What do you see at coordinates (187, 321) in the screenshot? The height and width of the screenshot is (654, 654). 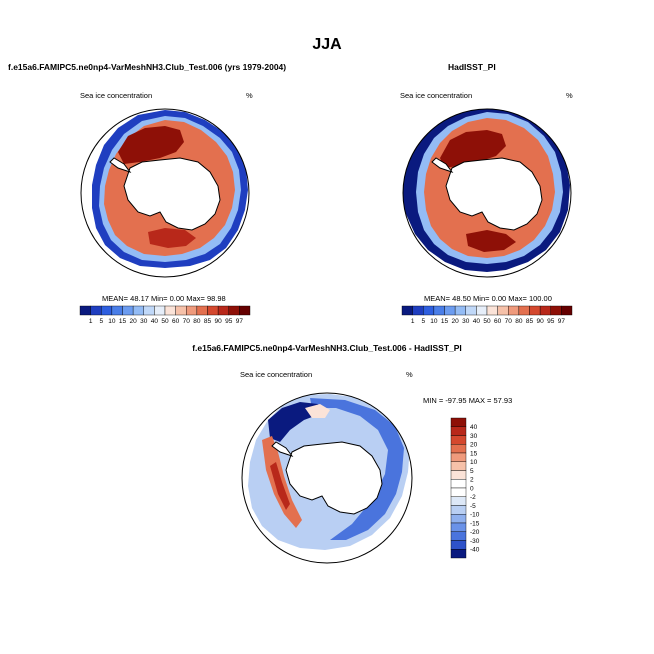 I see `panel-1-colorbar-tick-label: 70` at bounding box center [187, 321].